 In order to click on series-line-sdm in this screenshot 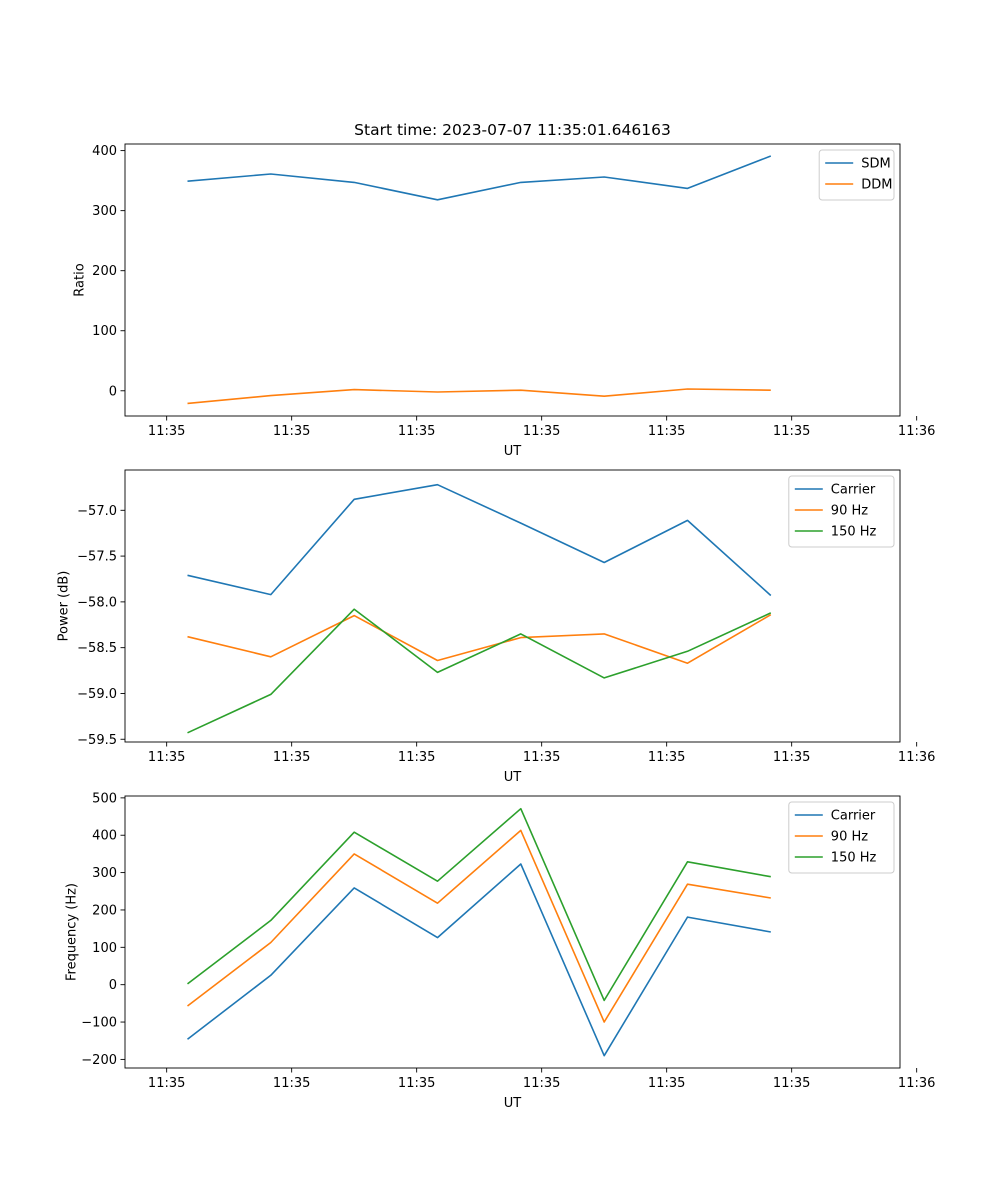, I will do `click(479, 178)`.